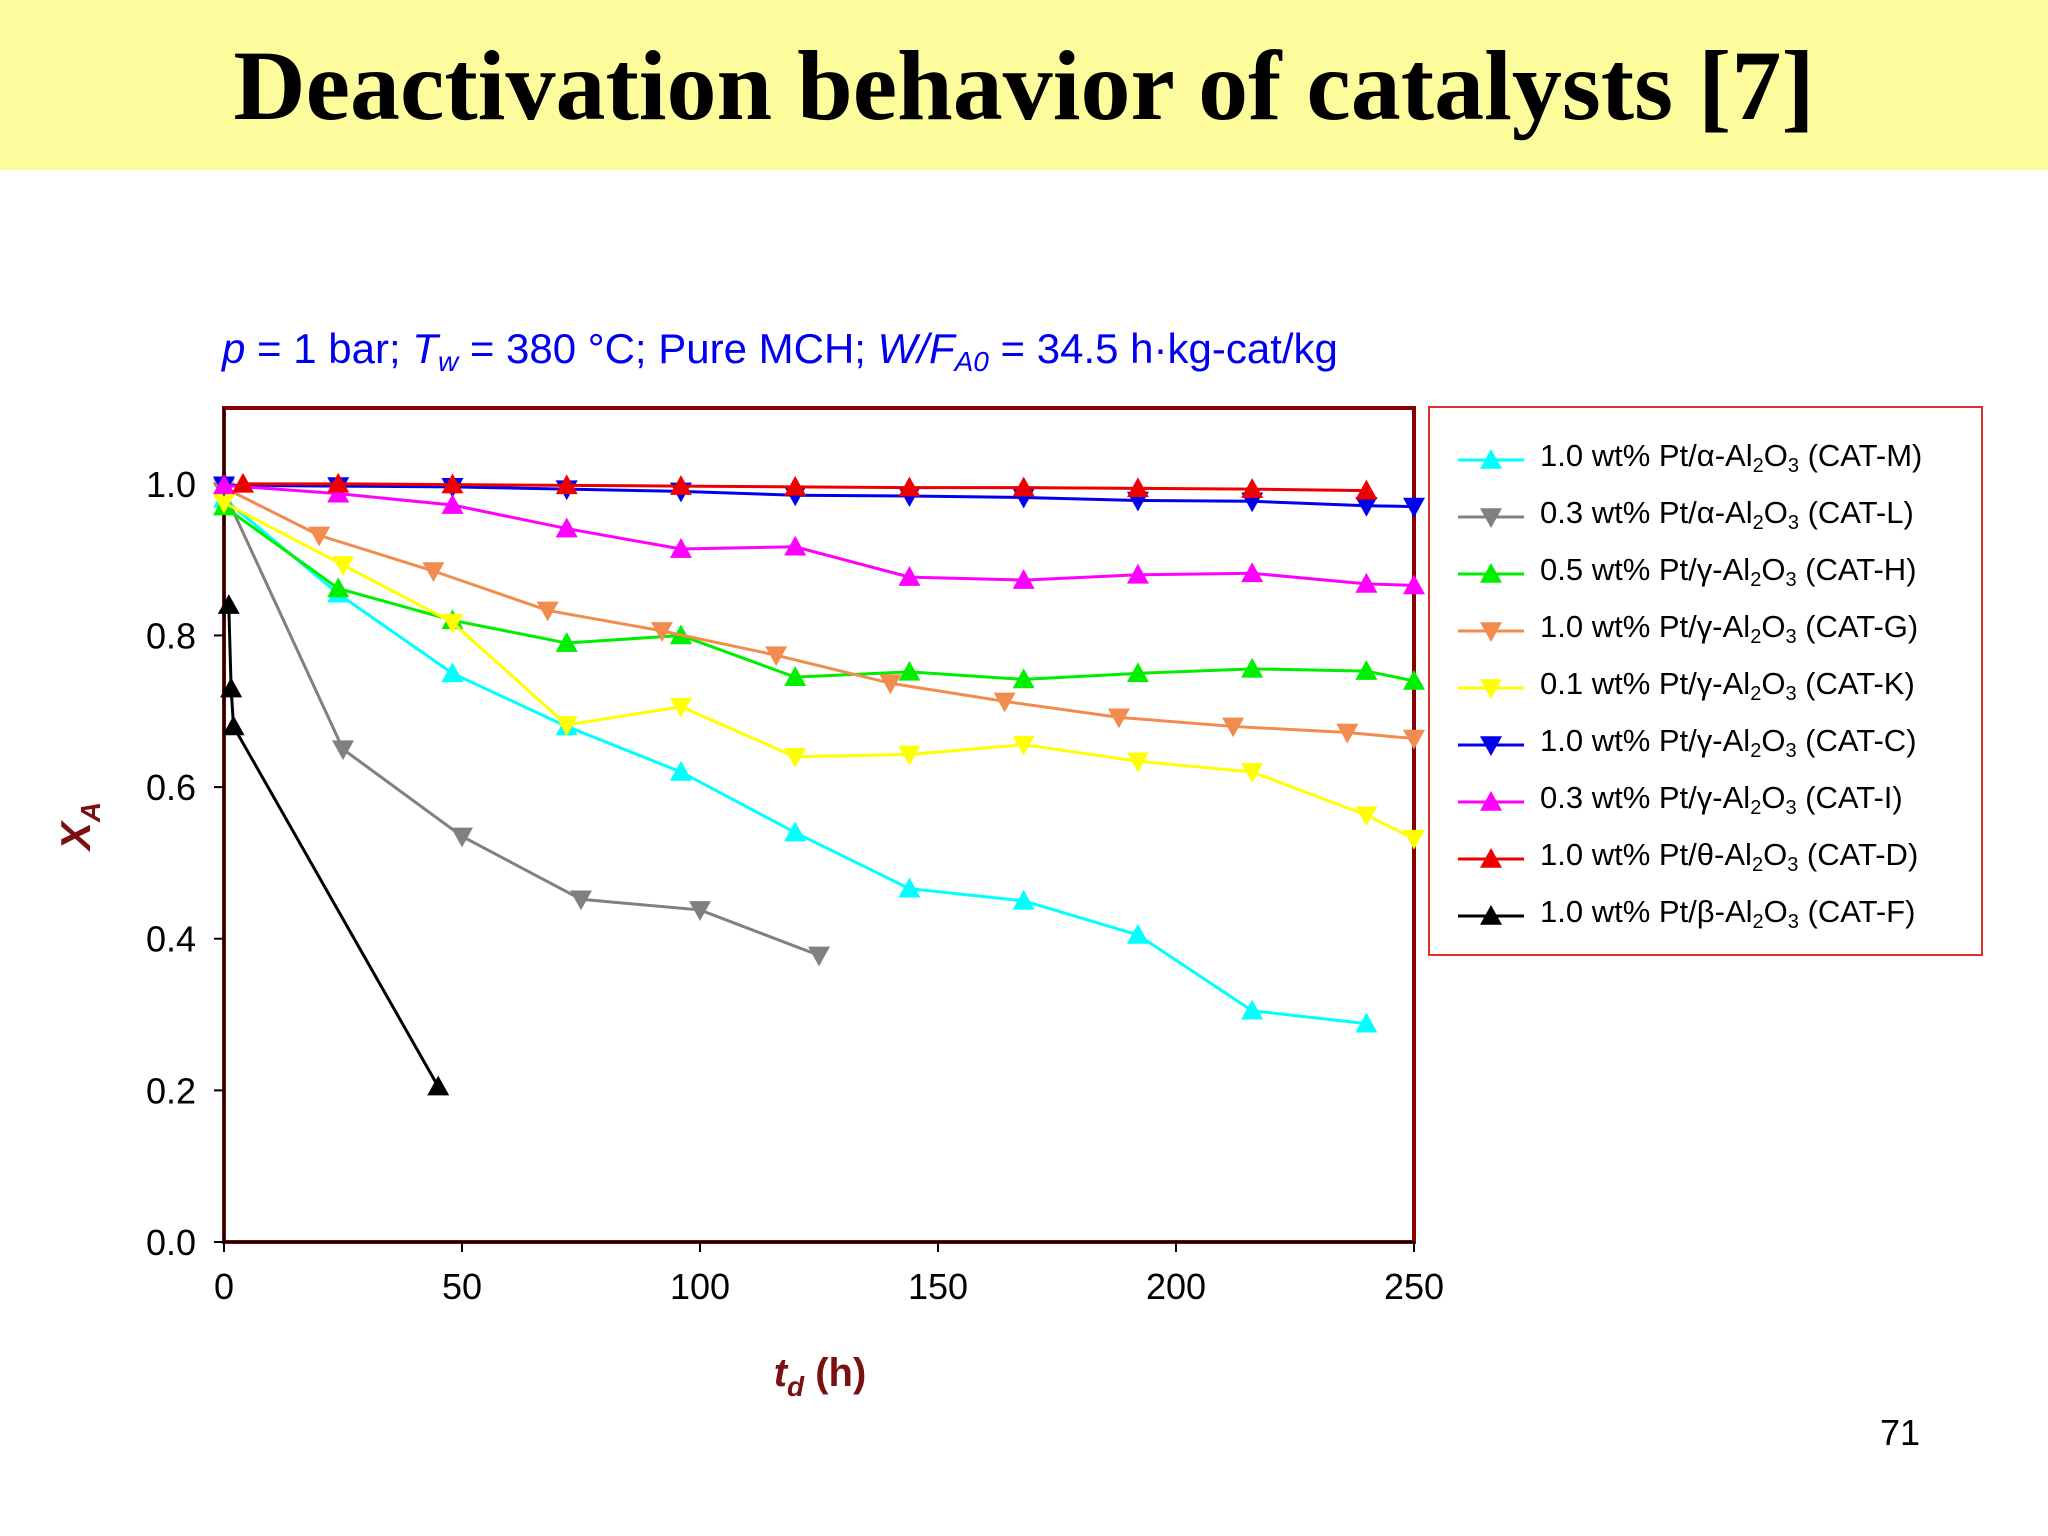 The height and width of the screenshot is (1536, 2048). What do you see at coordinates (1729, 856) in the screenshot?
I see `legend-label: 1.0 wt% Pt/θ-Al2O3 (CAT-D)` at bounding box center [1729, 856].